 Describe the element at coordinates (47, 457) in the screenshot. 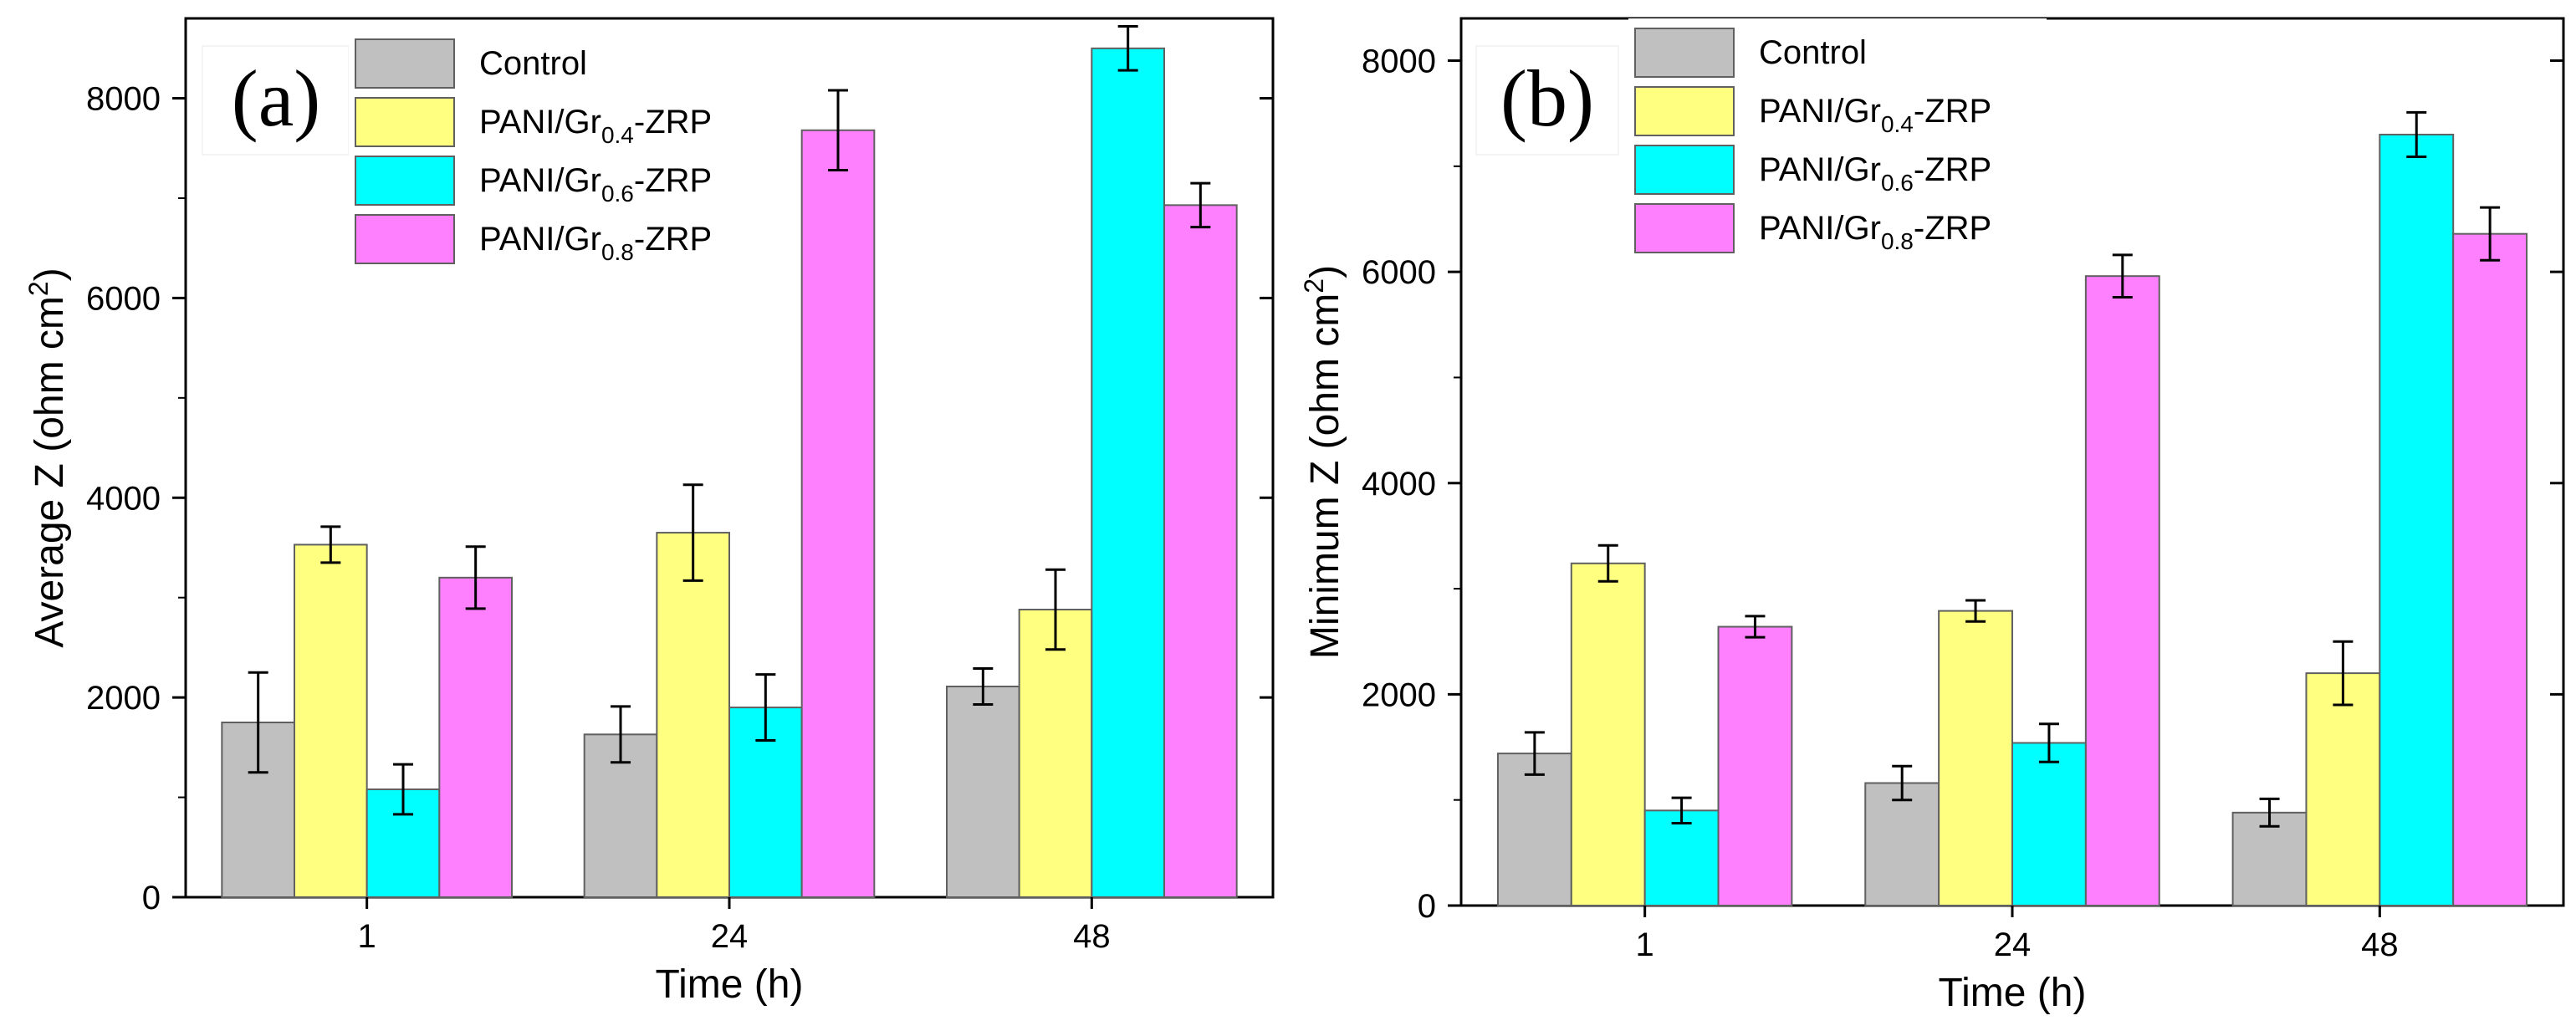

I see `y-axis-label: Average Z (ohm cm2)` at that location.